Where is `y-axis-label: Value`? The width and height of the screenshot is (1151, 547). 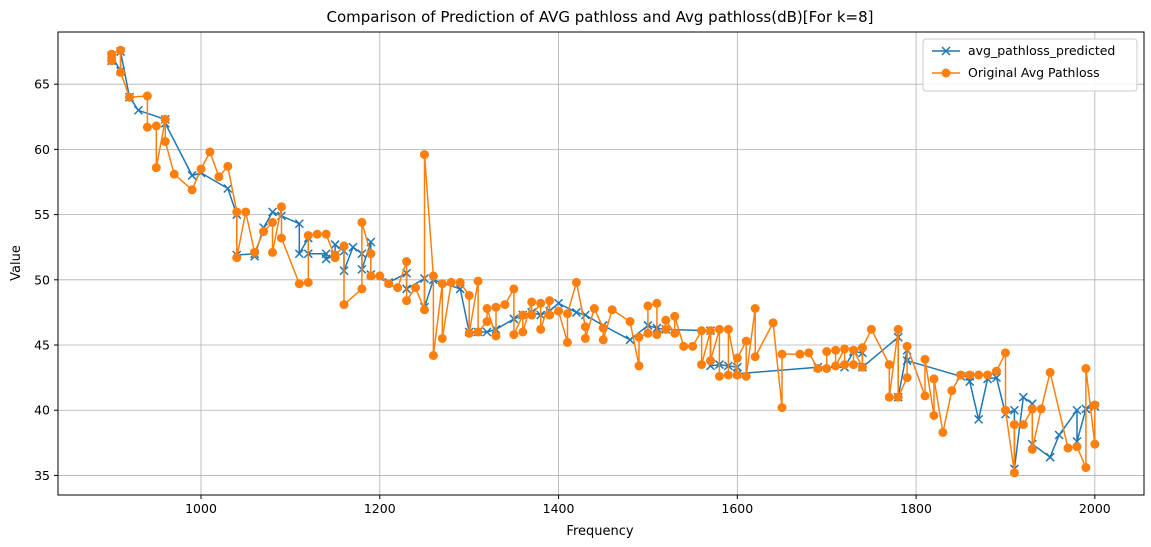 y-axis-label: Value is located at coordinates (16, 263).